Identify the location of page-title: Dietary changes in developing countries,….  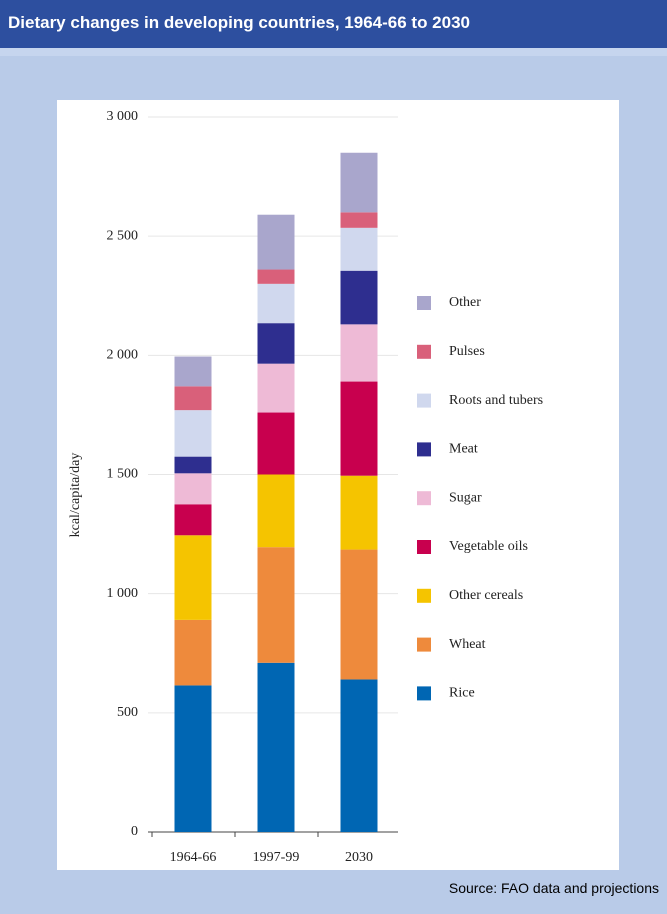
(333, 28).